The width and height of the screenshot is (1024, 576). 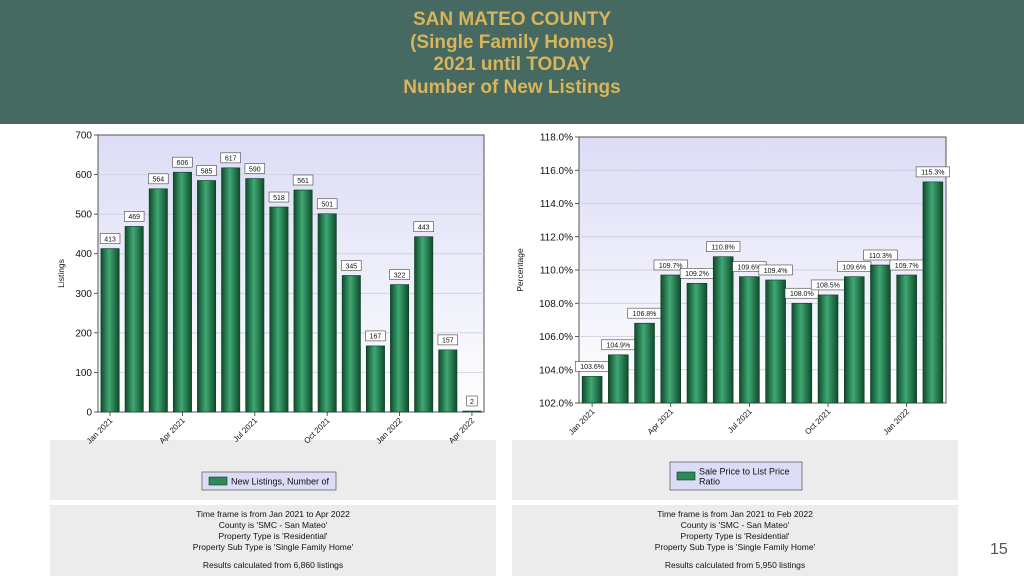 I want to click on header-line-2: (Single Family Homes), so click(x=512, y=42).